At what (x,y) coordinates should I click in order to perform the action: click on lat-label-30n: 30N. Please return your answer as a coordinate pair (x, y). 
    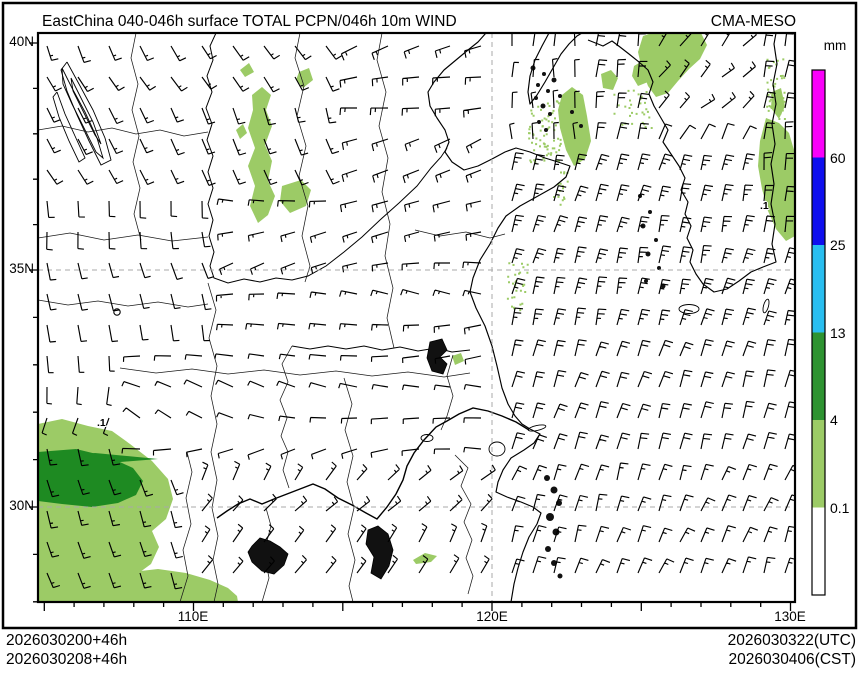
    Looking at the image, I should click on (21, 505).